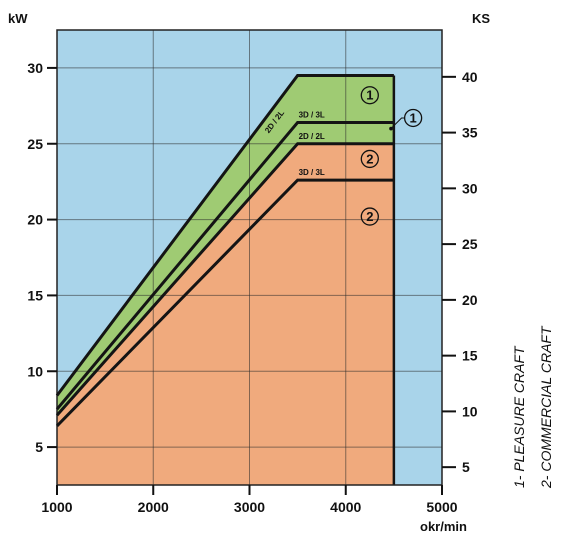 The height and width of the screenshot is (535, 562). Describe the element at coordinates (546, 407) in the screenshot. I see `legend-item-commercial-craft: 2- COMMERCIAL CRAFT` at that location.